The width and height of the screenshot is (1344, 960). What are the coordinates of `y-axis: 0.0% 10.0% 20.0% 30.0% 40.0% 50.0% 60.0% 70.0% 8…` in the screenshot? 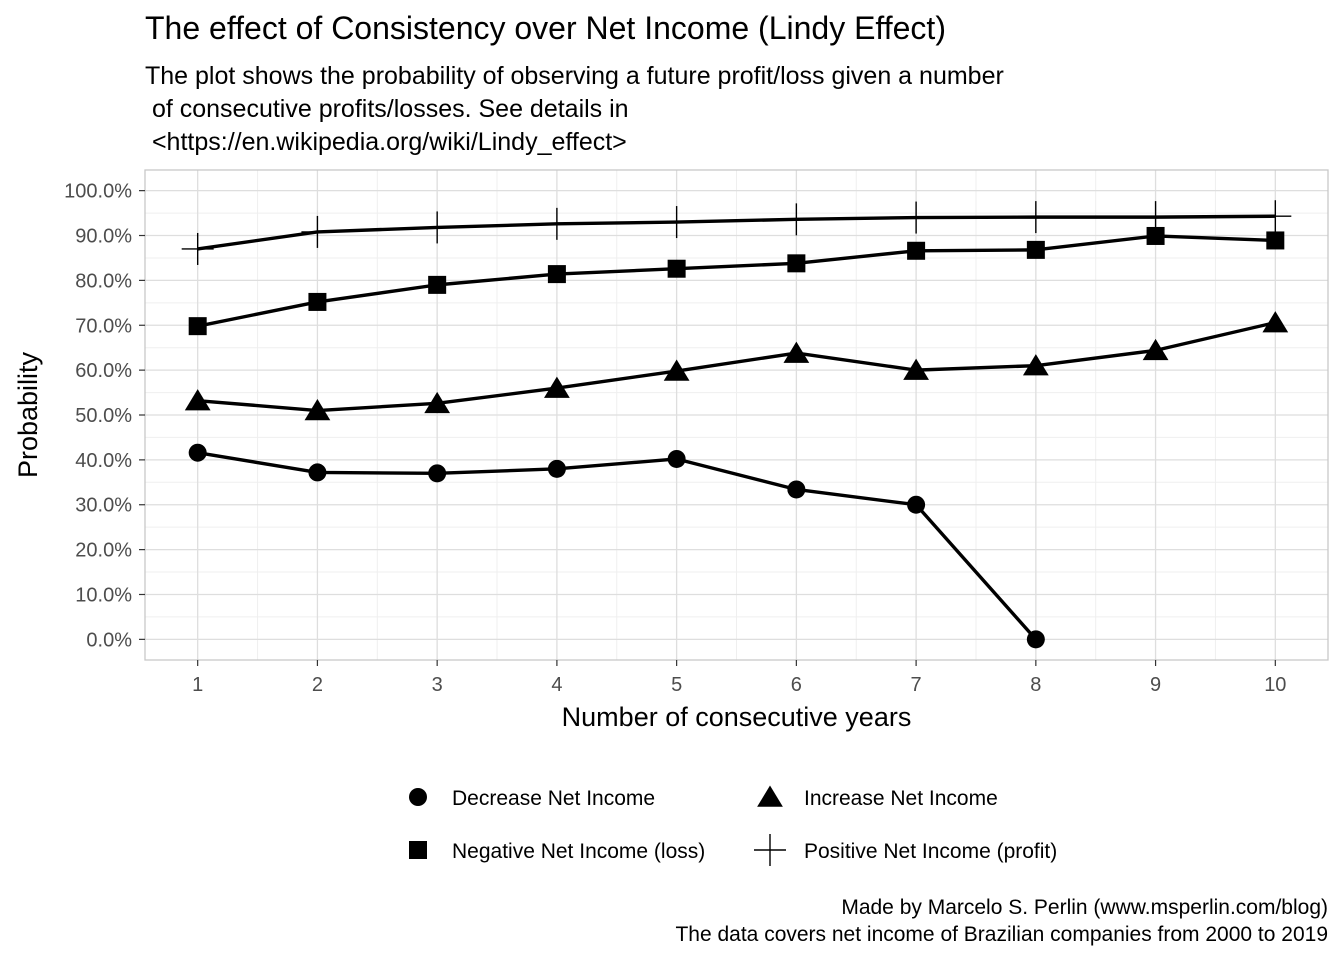 It's located at (104, 416).